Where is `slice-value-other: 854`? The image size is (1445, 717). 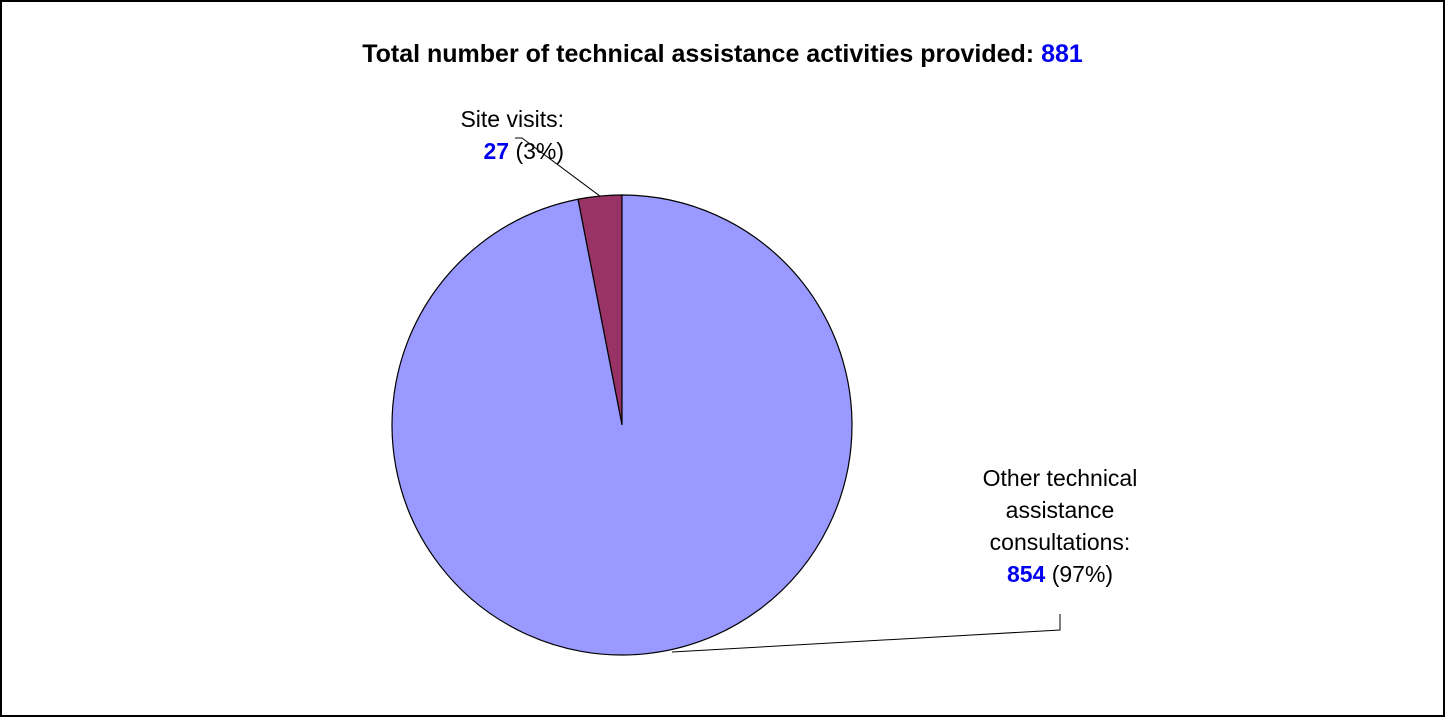 slice-value-other: 854 is located at coordinates (1026, 574).